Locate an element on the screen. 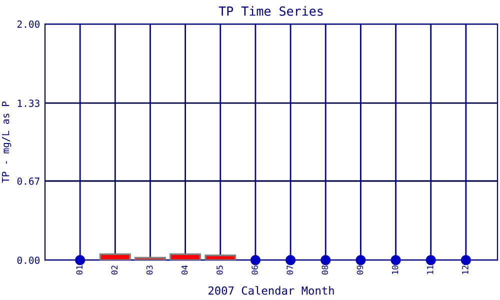  chart-title: TP Time Series is located at coordinates (270, 11).